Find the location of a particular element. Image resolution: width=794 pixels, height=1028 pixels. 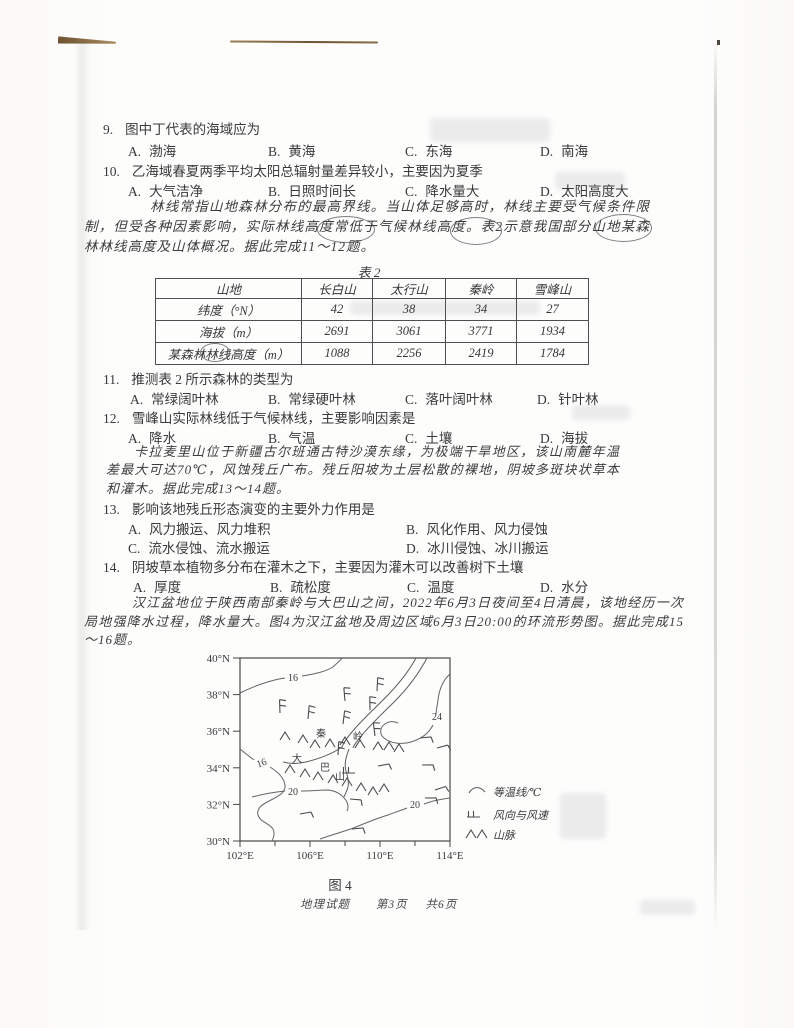

option-c: C. 土壤 is located at coordinates (429, 438).